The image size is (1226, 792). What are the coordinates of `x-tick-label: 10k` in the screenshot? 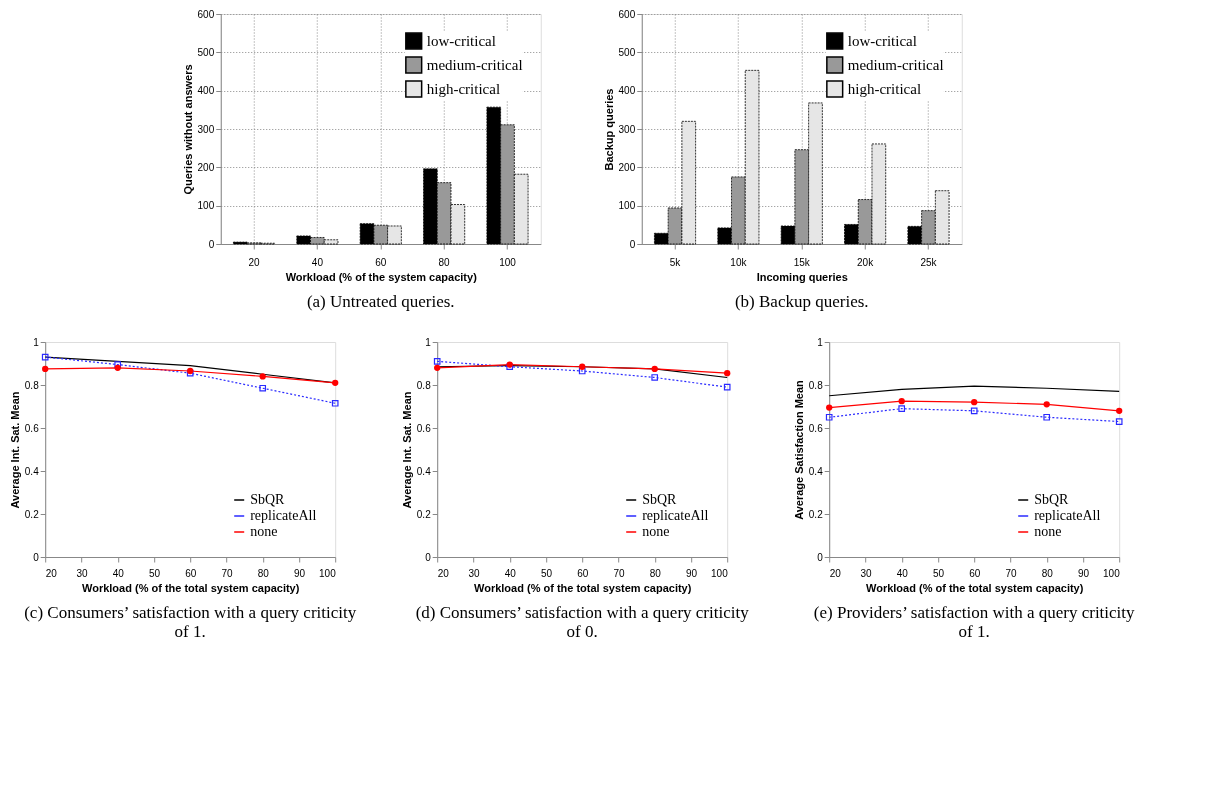 It's located at (739, 262).